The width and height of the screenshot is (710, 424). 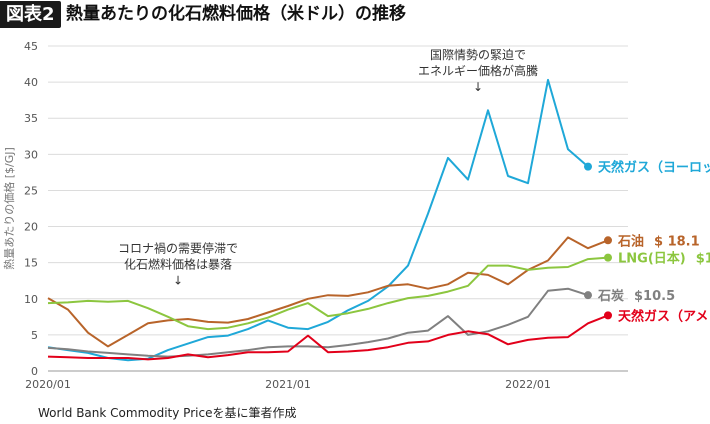 I want to click on series-end-label: 石油 $ 18.1, so click(x=658, y=241).